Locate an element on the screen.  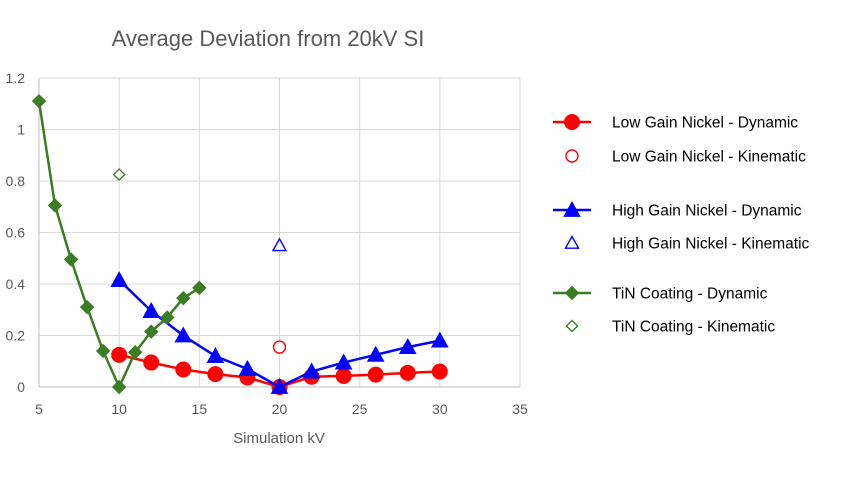
y-tick-label-3: 0.6 is located at coordinates (16, 233).